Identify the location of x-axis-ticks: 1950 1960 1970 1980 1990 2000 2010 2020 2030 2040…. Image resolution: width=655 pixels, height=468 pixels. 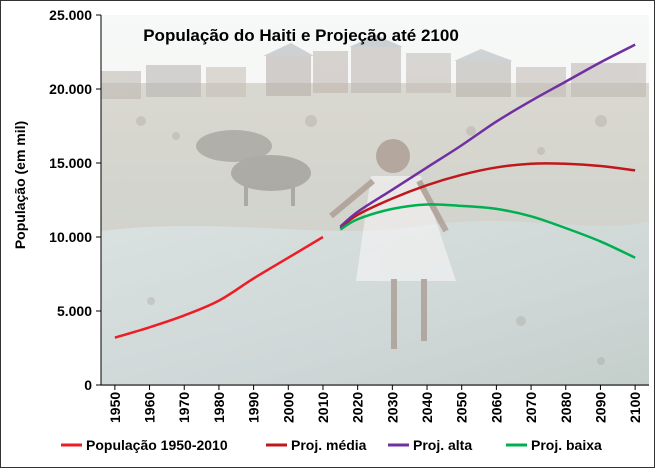
(375, 404).